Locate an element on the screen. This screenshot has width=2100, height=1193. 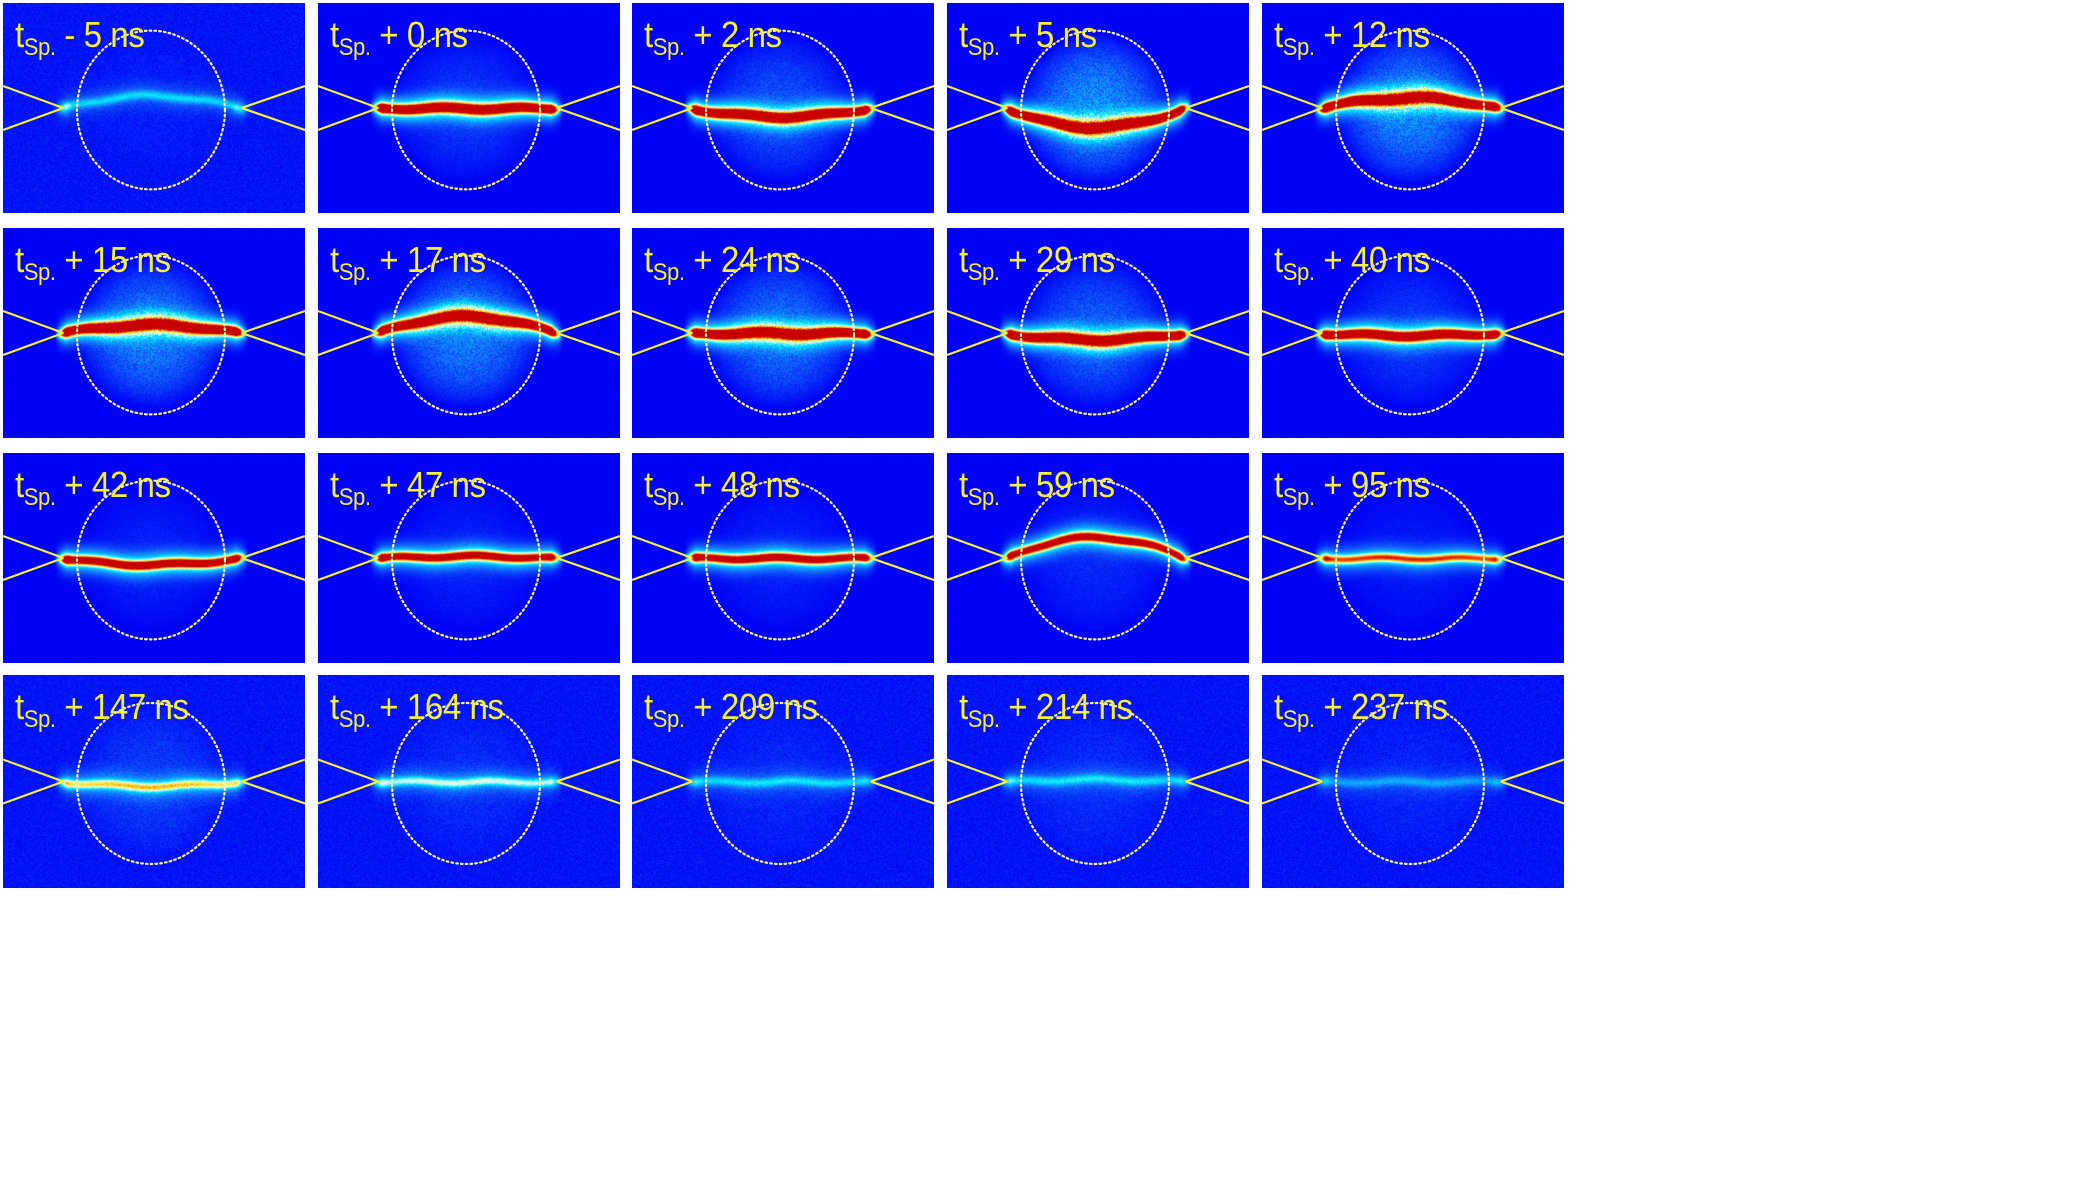
time-label: tSp. + 40 ns is located at coordinates (1352, 262).